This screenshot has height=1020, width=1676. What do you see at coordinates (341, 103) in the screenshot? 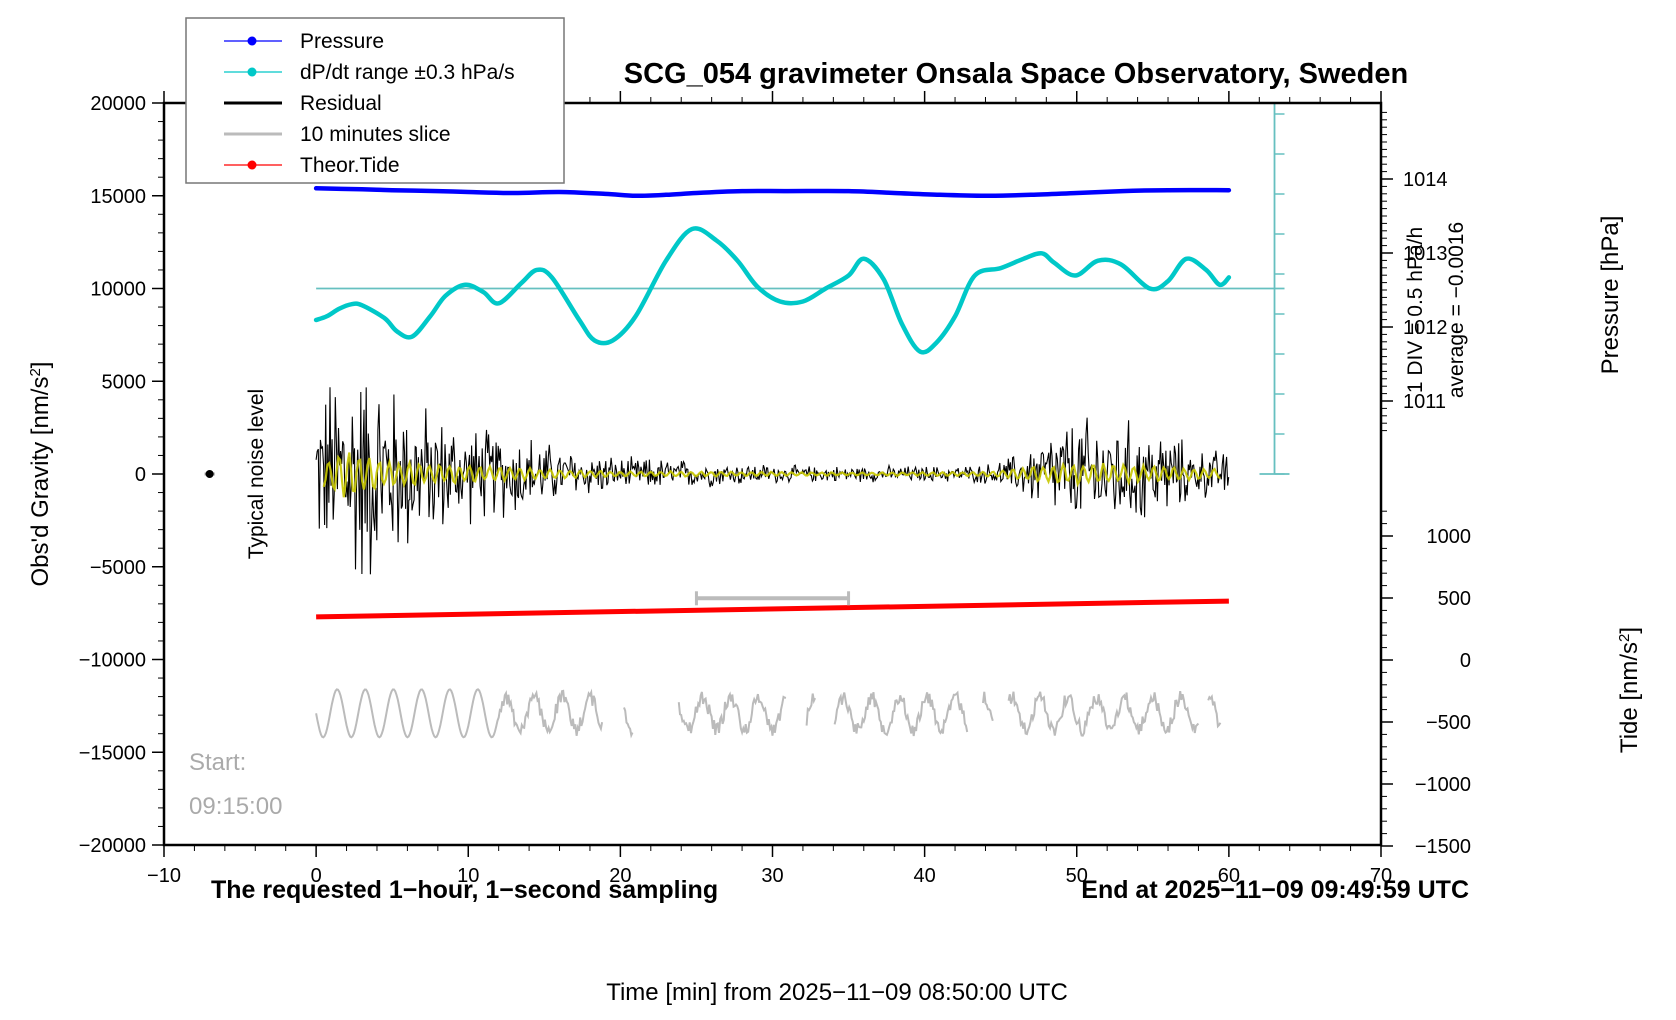
I see `legend-label: Residual` at bounding box center [341, 103].